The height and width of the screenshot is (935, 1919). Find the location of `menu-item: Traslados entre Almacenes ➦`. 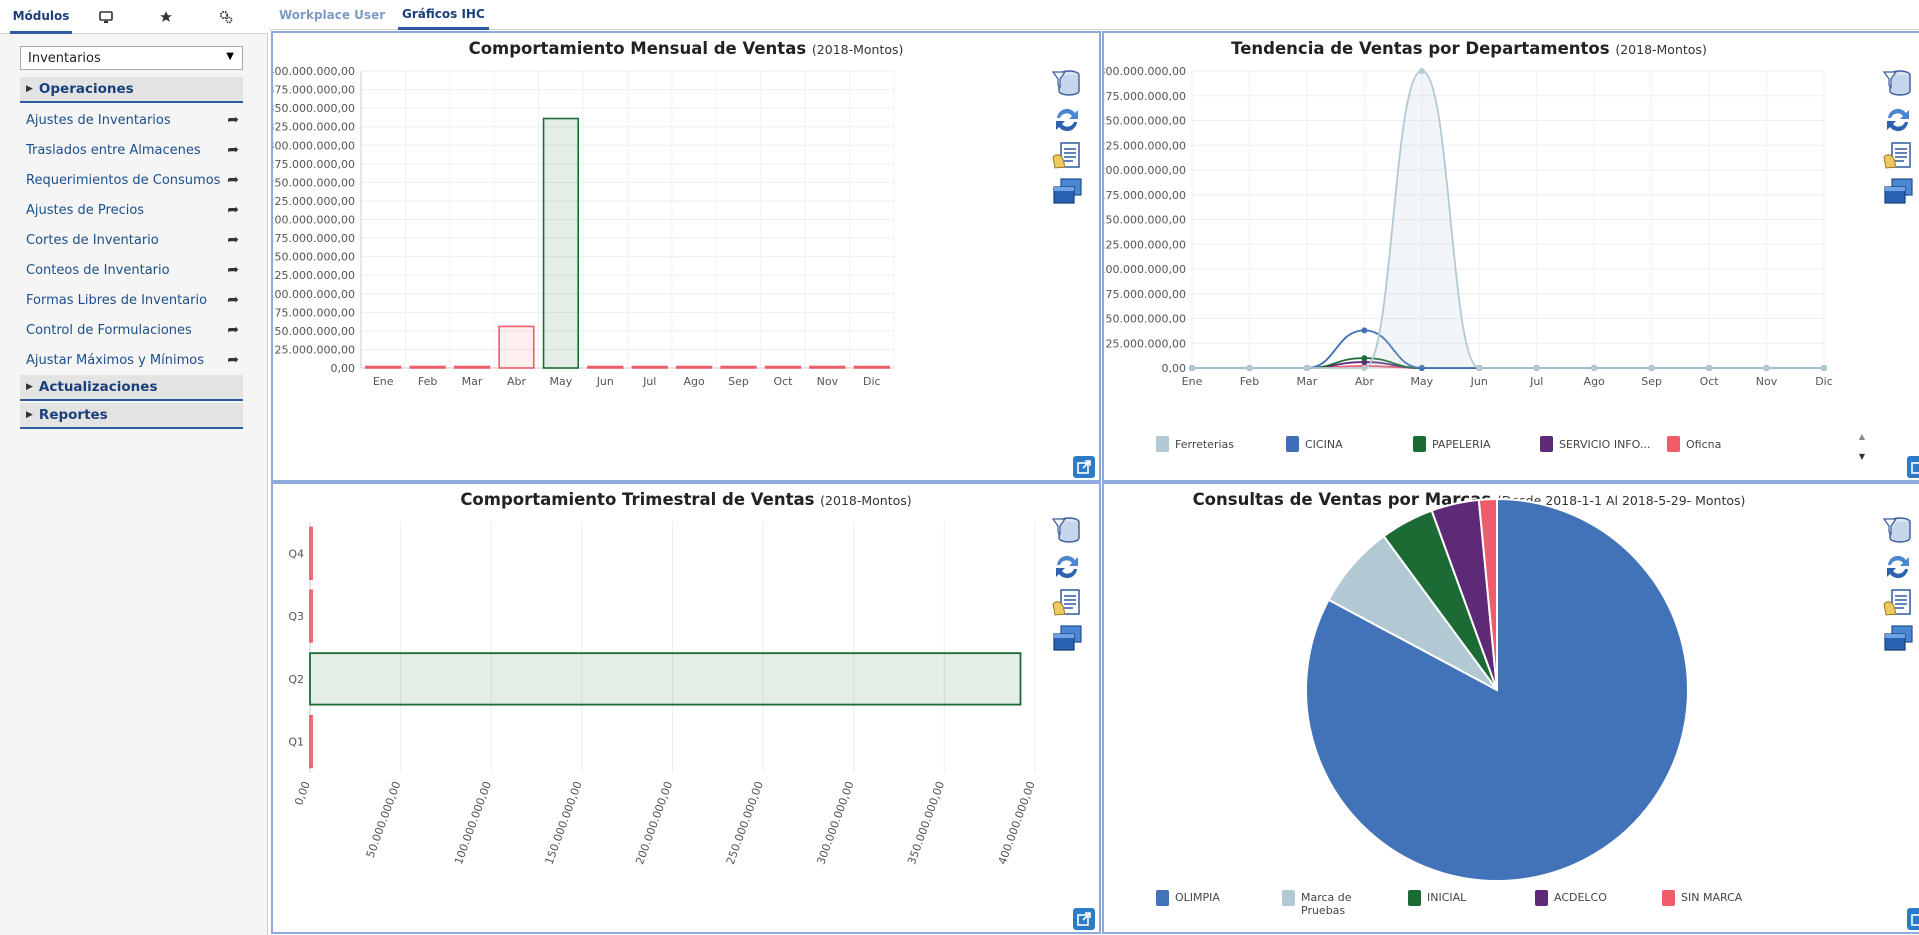

menu-item: Traslados entre Almacenes ➦ is located at coordinates (134, 150).